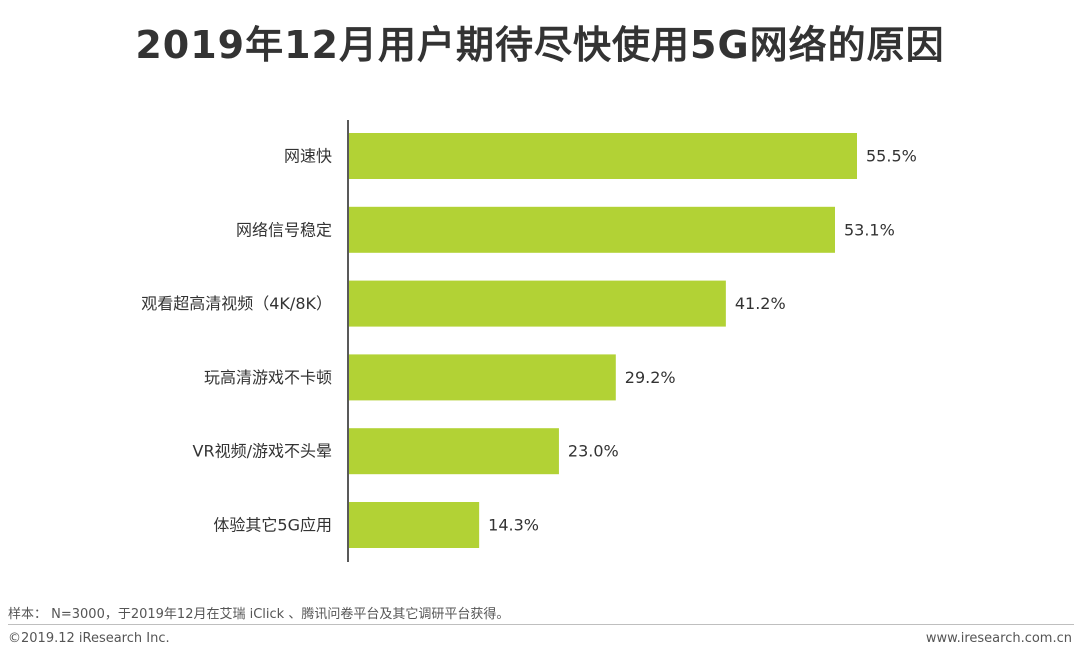 The width and height of the screenshot is (1080, 659). What do you see at coordinates (268, 377) in the screenshot?
I see `category-label-3: 玩高清游戏不卡顿` at bounding box center [268, 377].